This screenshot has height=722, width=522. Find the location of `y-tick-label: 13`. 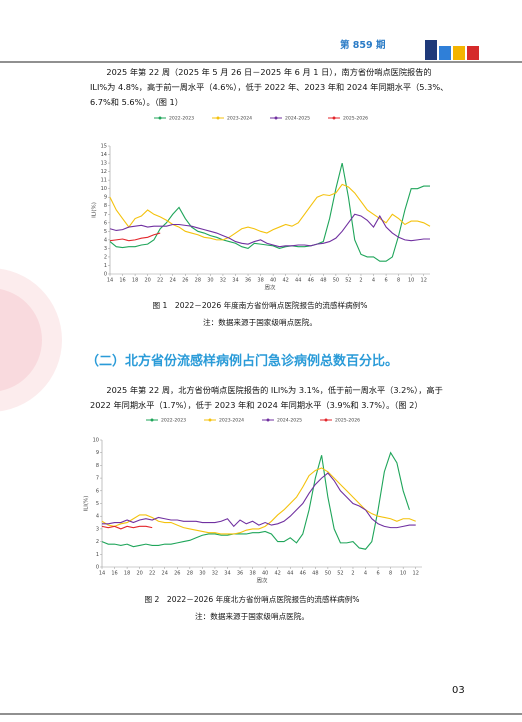

y-tick-label: 13 is located at coordinates (104, 164).